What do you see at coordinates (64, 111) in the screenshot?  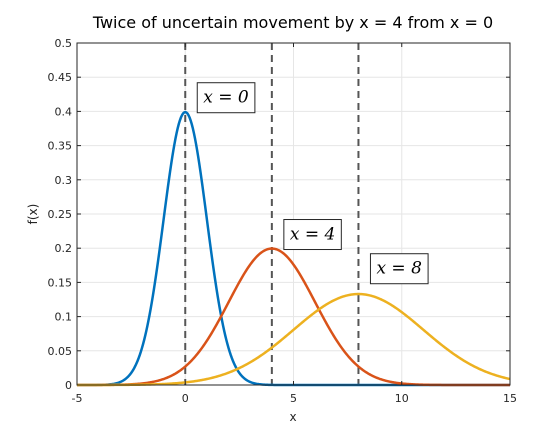 I see `y-tick-label: 0.4` at bounding box center [64, 111].